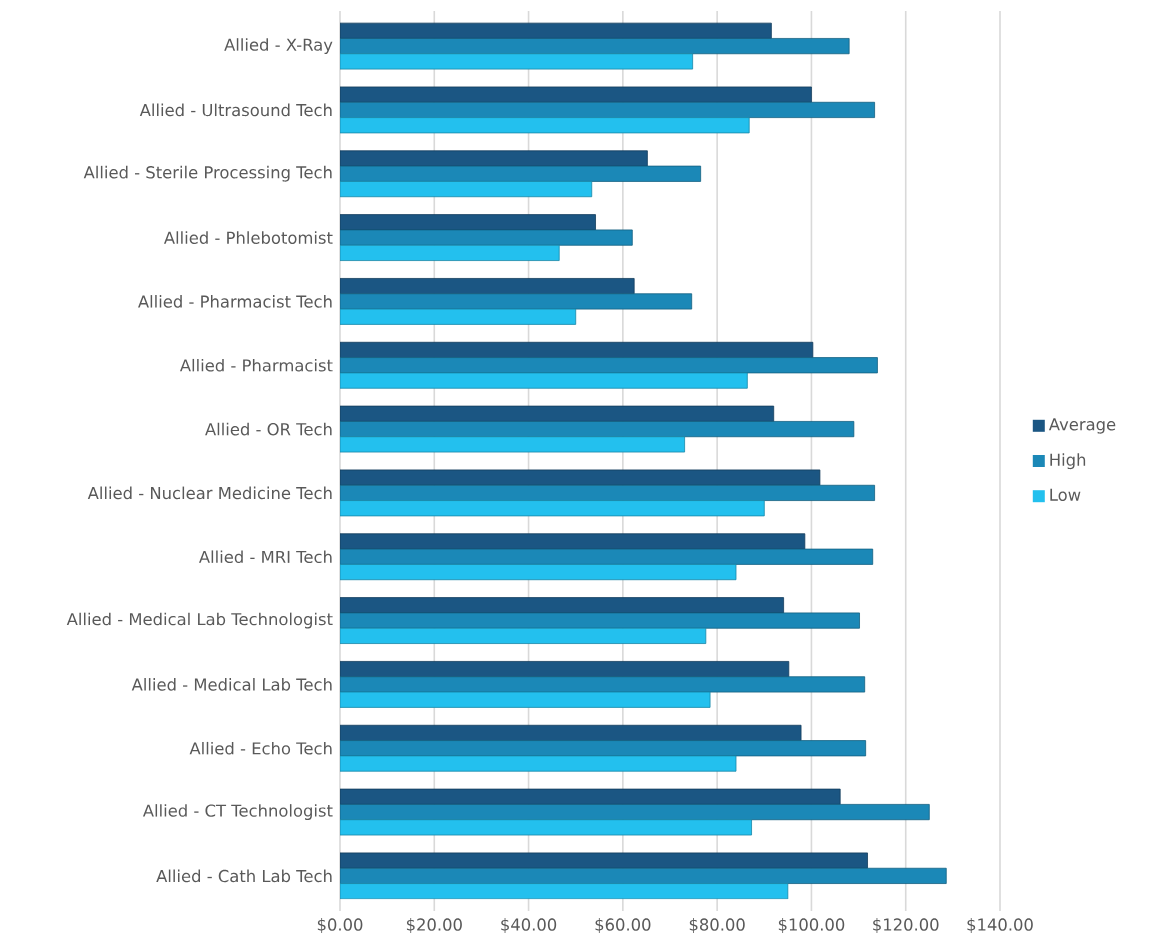 This screenshot has width=1175, height=939. What do you see at coordinates (434, 925) in the screenshot?
I see `x-tick-label: $20.00` at bounding box center [434, 925].